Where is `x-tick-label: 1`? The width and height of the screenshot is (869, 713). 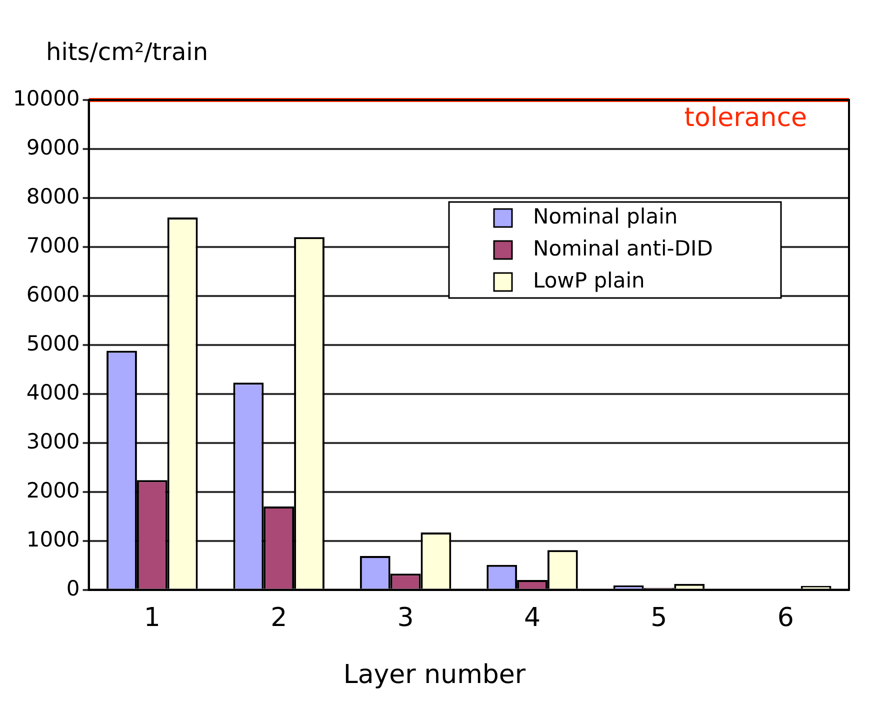 x-tick-label: 1 is located at coordinates (152, 618).